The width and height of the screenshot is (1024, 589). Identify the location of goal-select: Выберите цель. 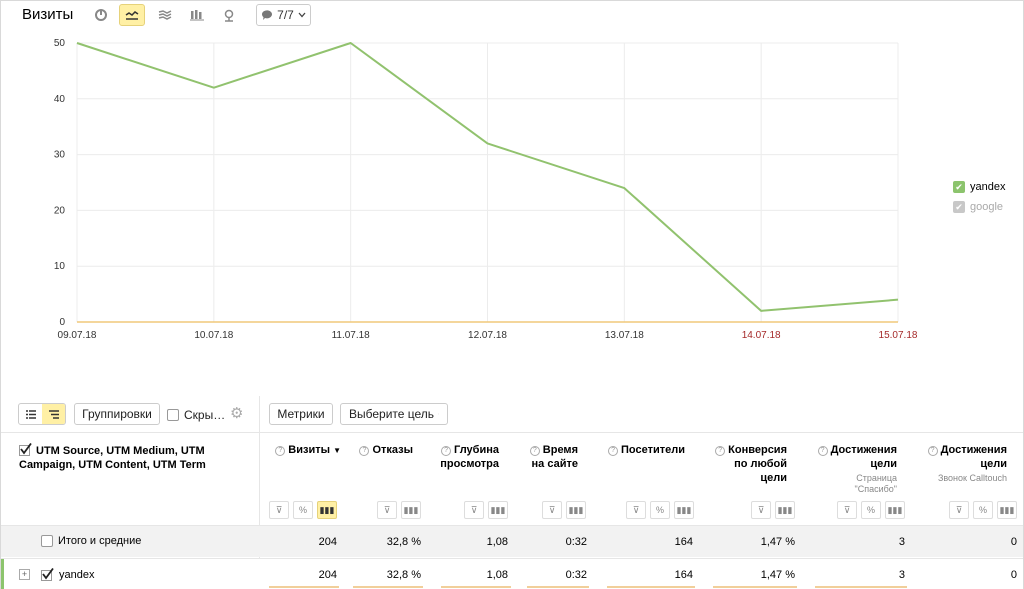
(394, 414).